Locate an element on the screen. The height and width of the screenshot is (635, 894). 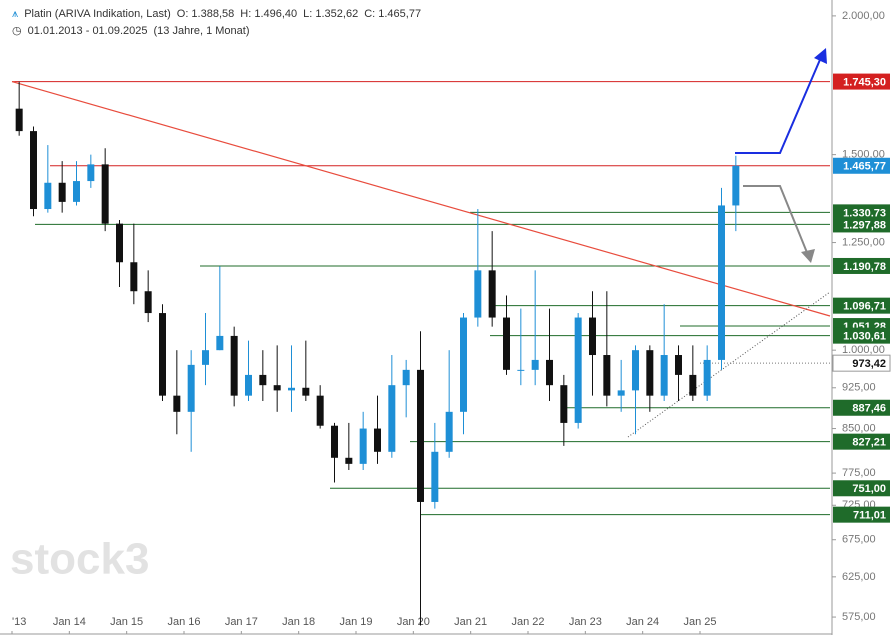
x-tick-label: '13 is located at coordinates (19, 622).